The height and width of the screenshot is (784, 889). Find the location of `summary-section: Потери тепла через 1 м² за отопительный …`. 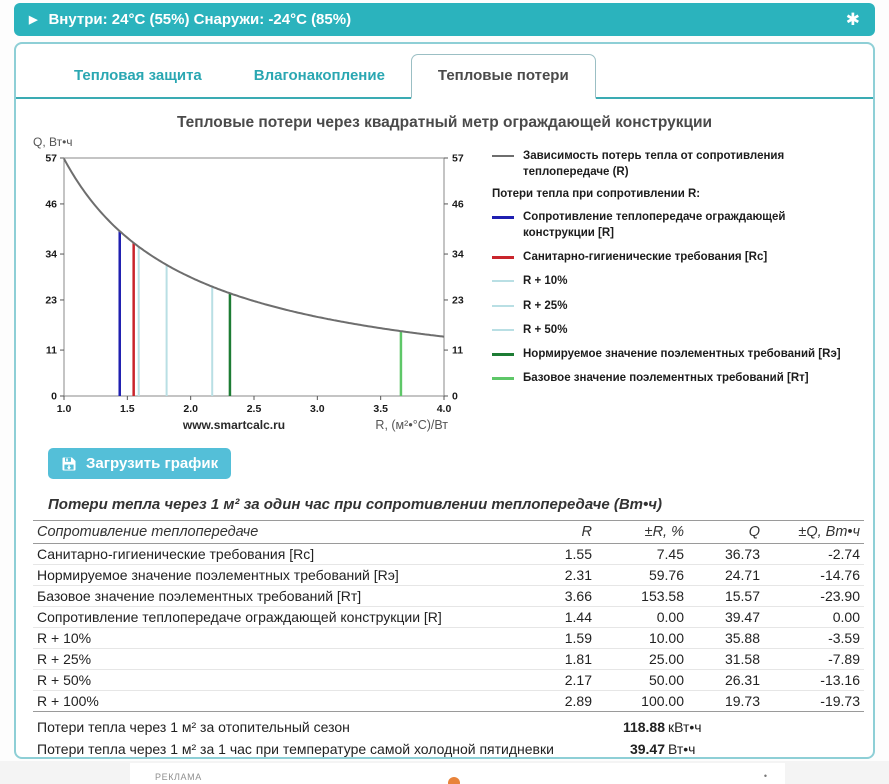

summary-section: Потери тепла через 1 м² за отопительный … is located at coordinates (448, 736).